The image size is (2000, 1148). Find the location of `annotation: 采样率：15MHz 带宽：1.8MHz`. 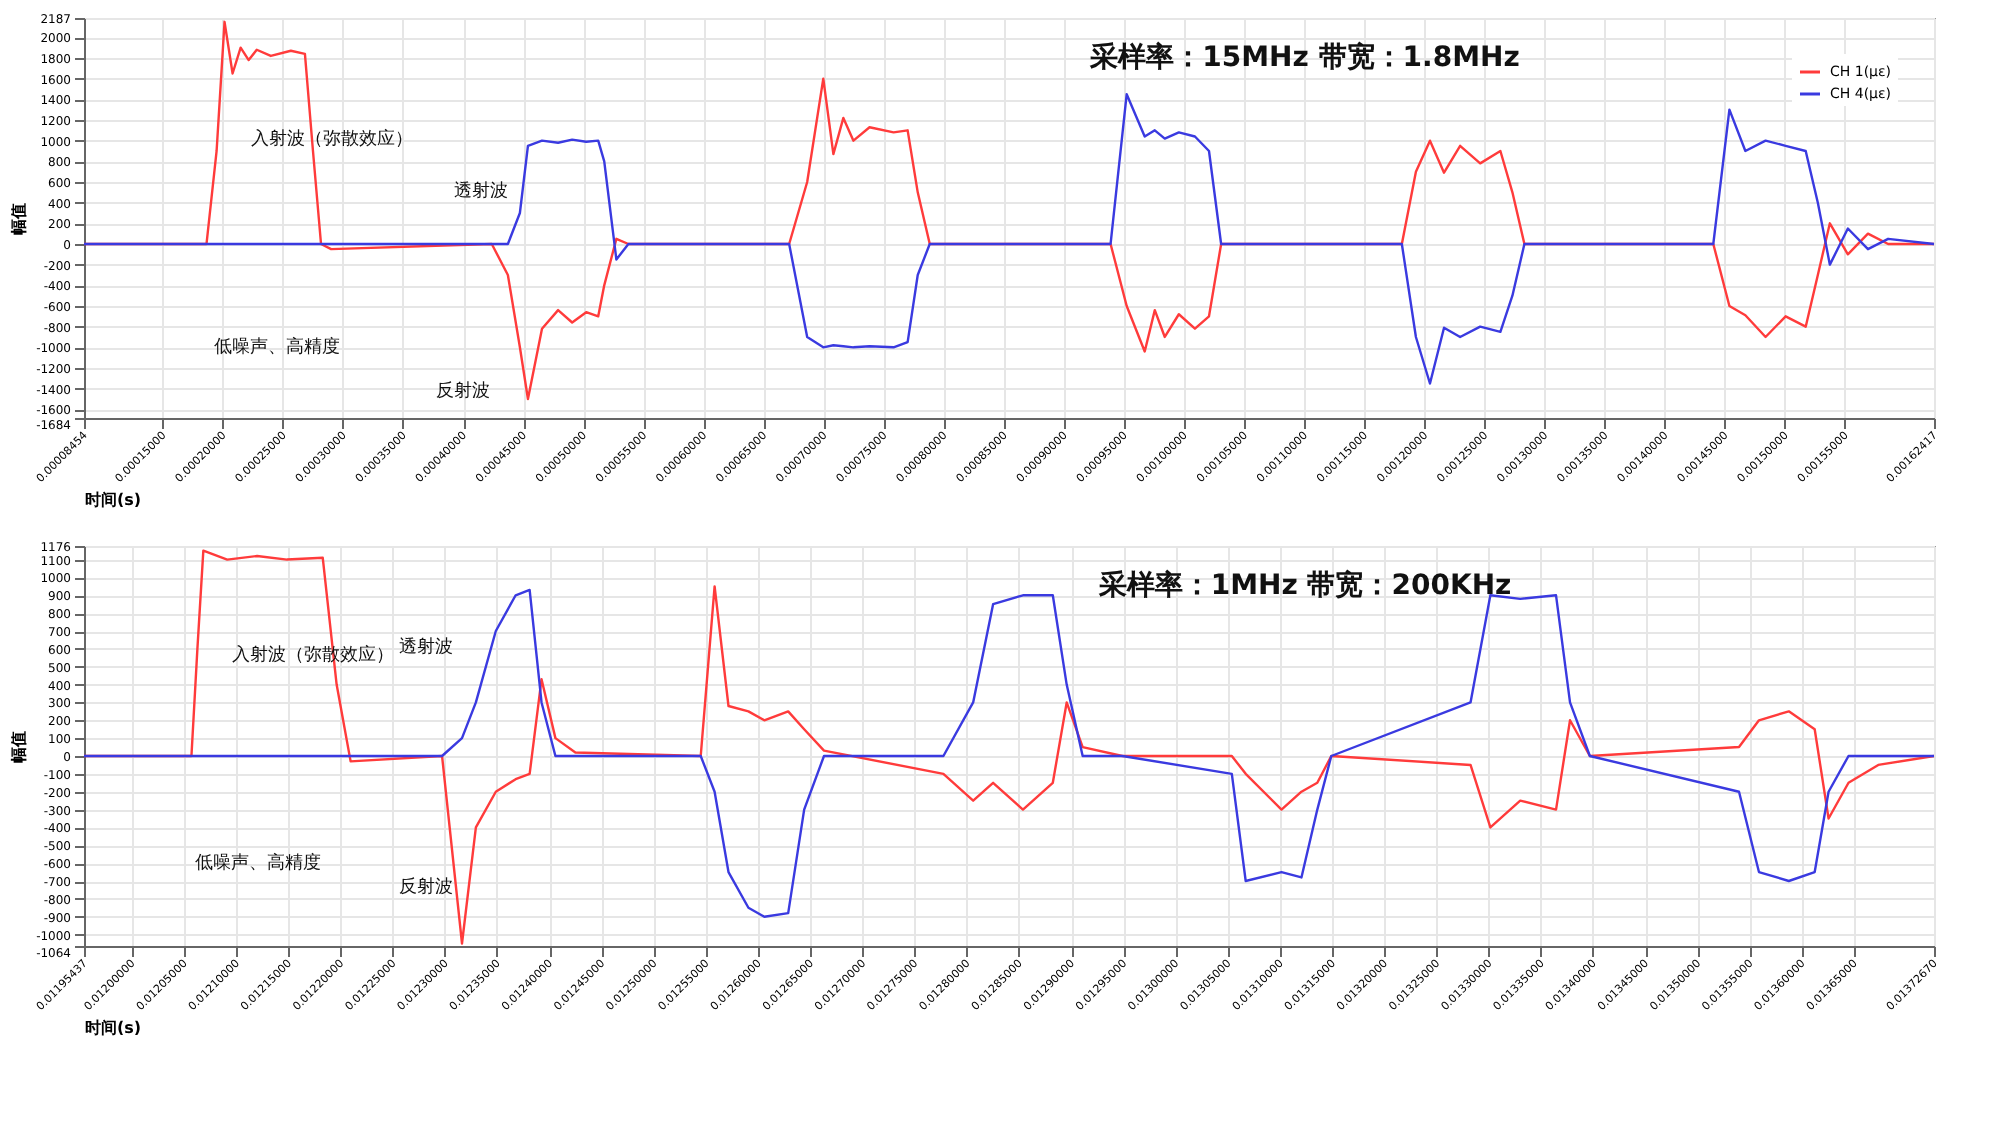

annotation: 采样率：15MHz 带宽：1.8MHz is located at coordinates (1304, 57).